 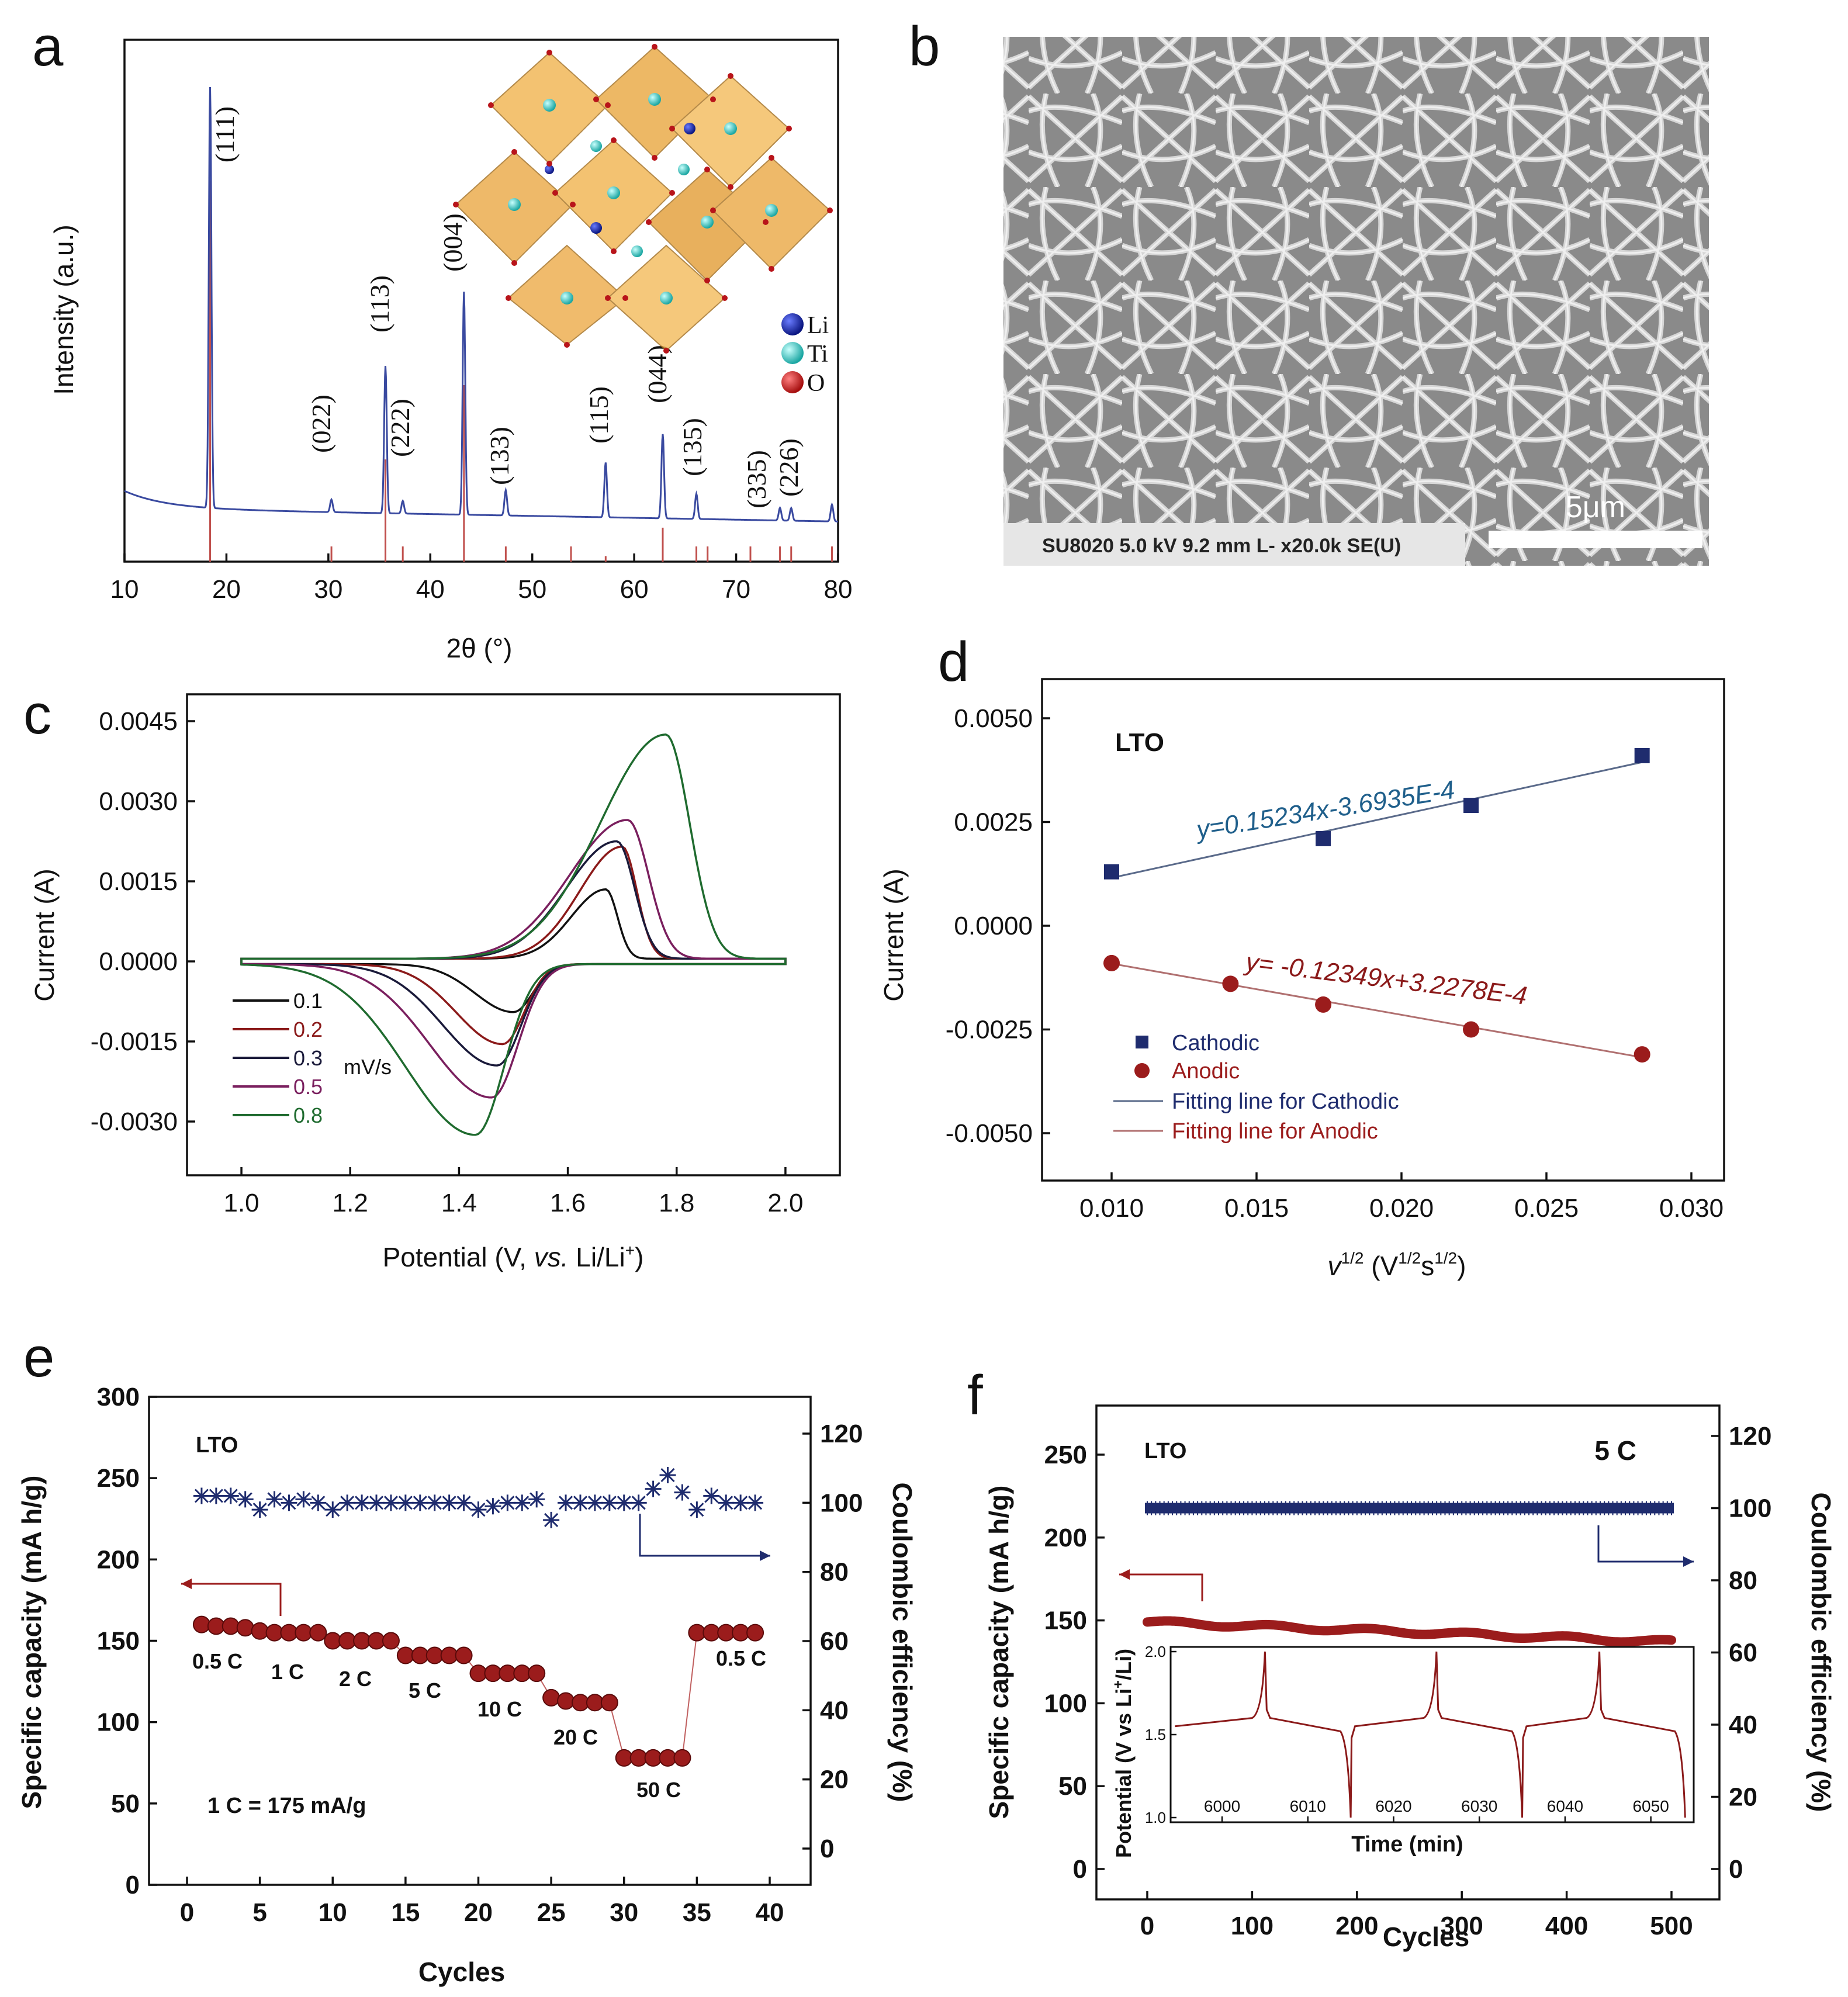 I want to click on cycling-y-right-tick-label: 40, so click(x=1743, y=1725).